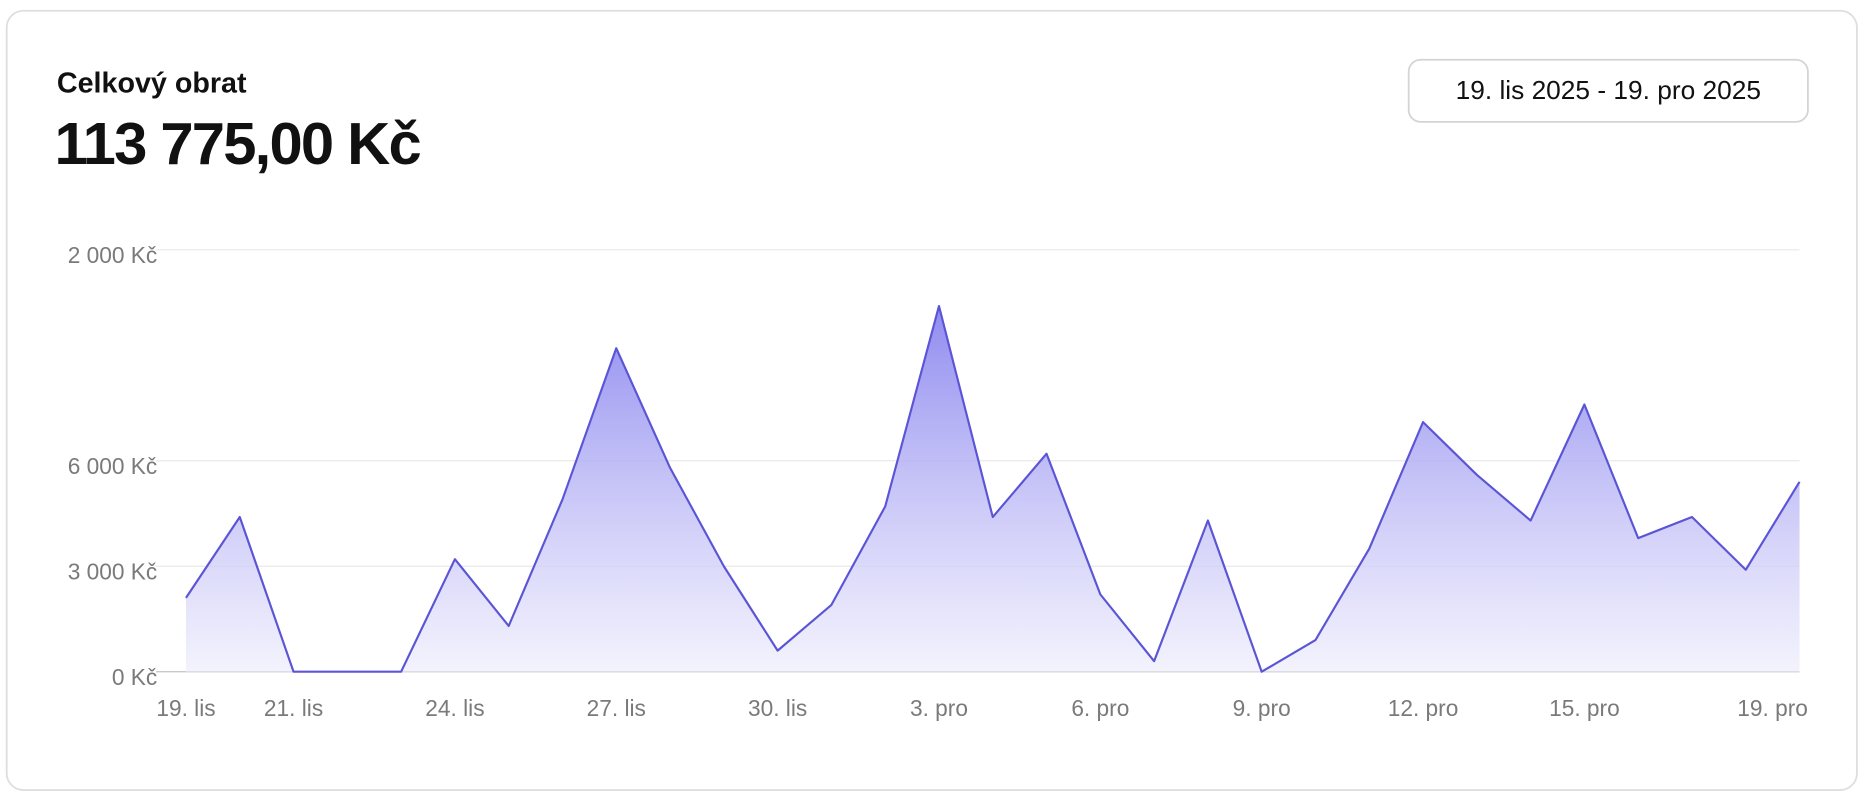  Describe the element at coordinates (1423, 708) in the screenshot. I see `x-tick-label: 12. pro` at that location.